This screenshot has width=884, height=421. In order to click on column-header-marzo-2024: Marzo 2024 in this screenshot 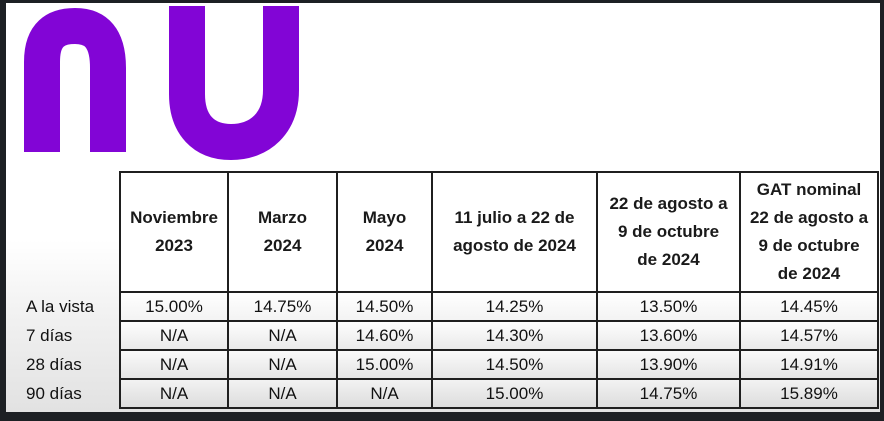, I will do `click(282, 232)`.